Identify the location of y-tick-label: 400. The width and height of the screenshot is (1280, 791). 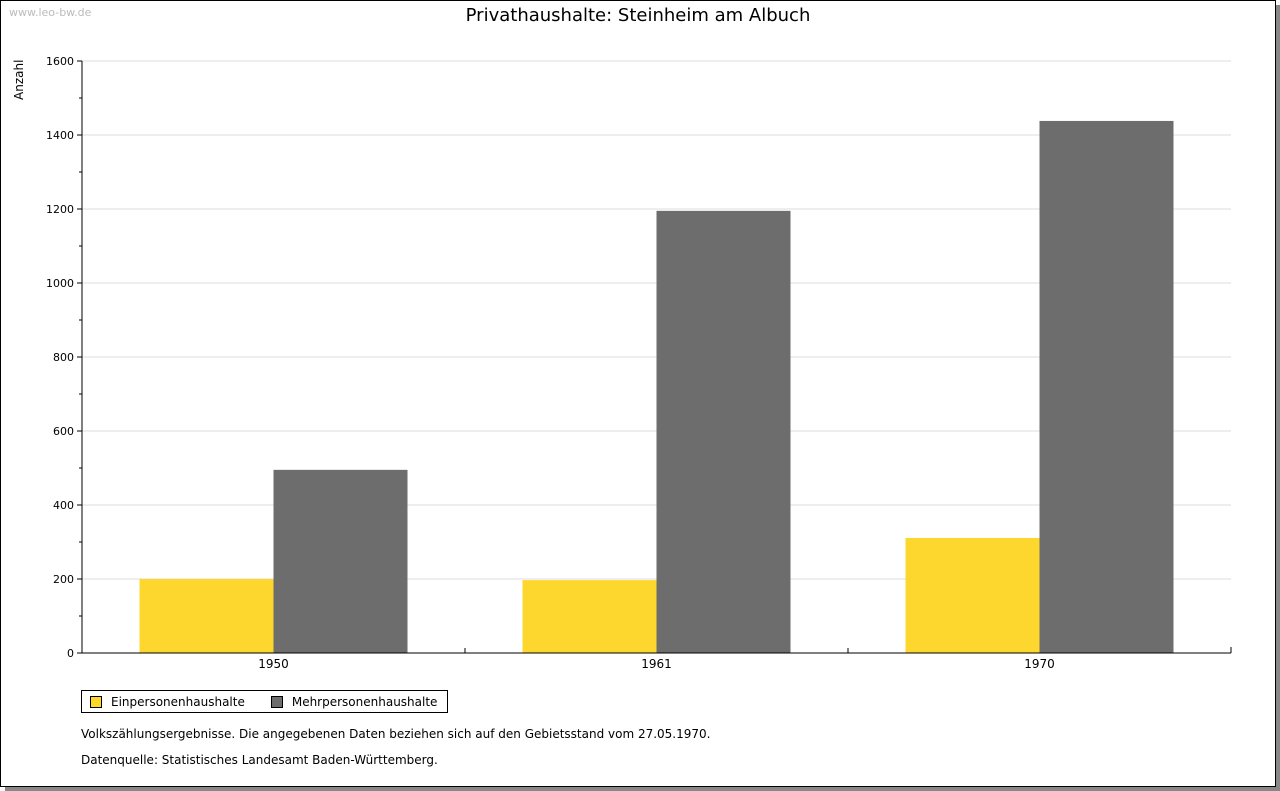
(63, 505).